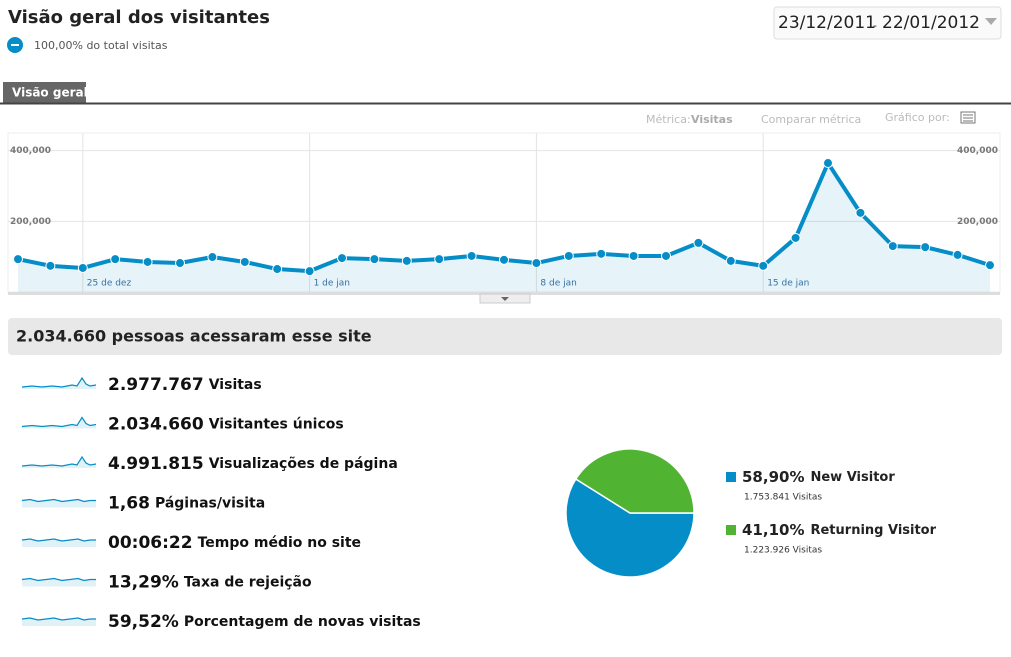 The height and width of the screenshot is (657, 1011). What do you see at coordinates (101, 45) in the screenshot?
I see `segment-label: 100,00% do total visitas` at bounding box center [101, 45].